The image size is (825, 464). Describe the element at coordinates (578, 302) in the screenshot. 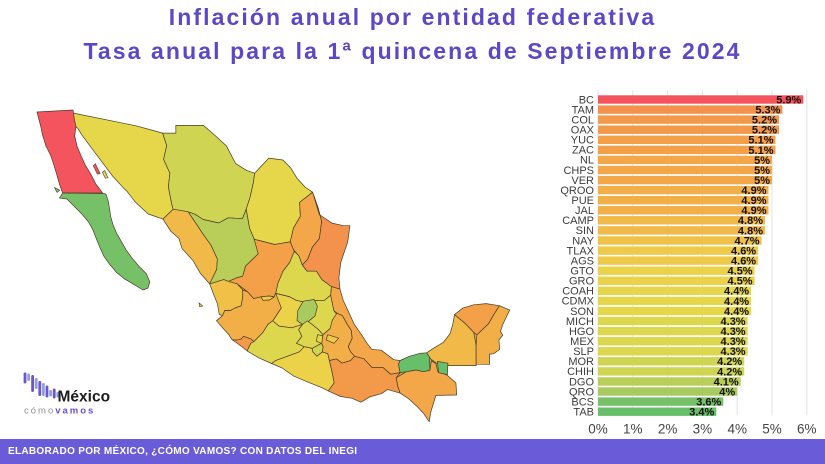

I see `svg-text: CDMX` at that location.